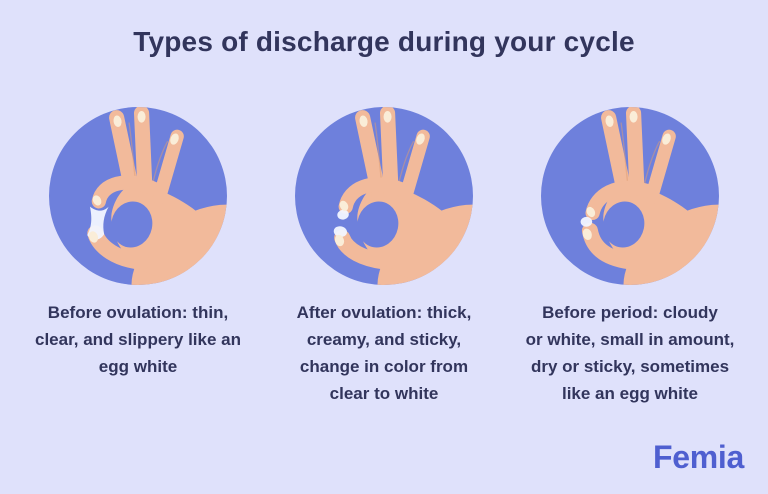 The width and height of the screenshot is (768, 494). Describe the element at coordinates (384, 195) in the screenshot. I see `ok-hand-creamy-discharge-icon` at that location.